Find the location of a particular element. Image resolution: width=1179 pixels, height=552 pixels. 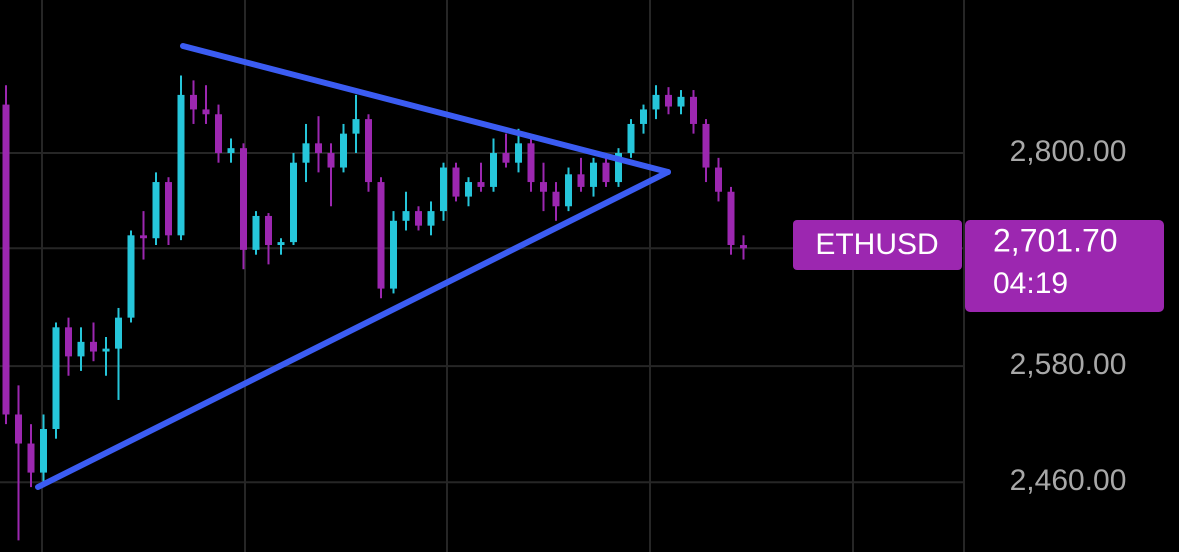

symbol-label: ETHUSD is located at coordinates (876, 244).